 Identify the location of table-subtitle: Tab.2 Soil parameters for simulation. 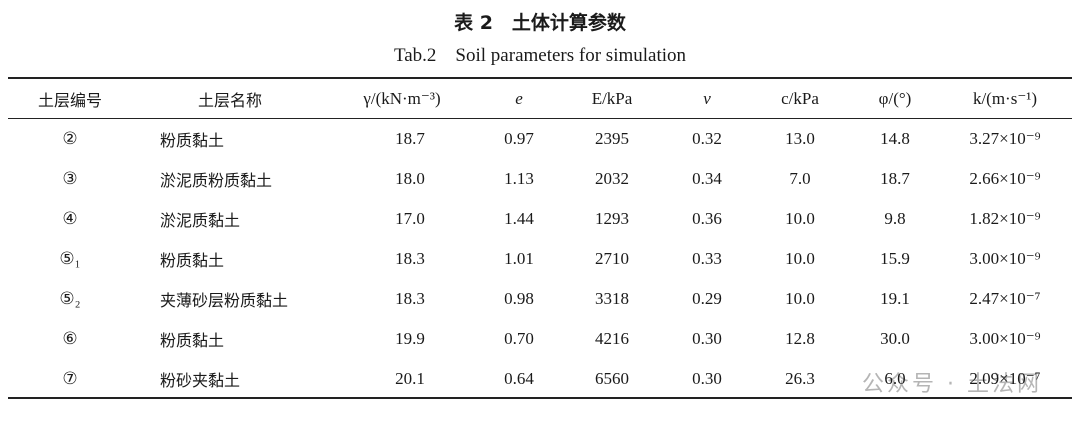
(540, 55).